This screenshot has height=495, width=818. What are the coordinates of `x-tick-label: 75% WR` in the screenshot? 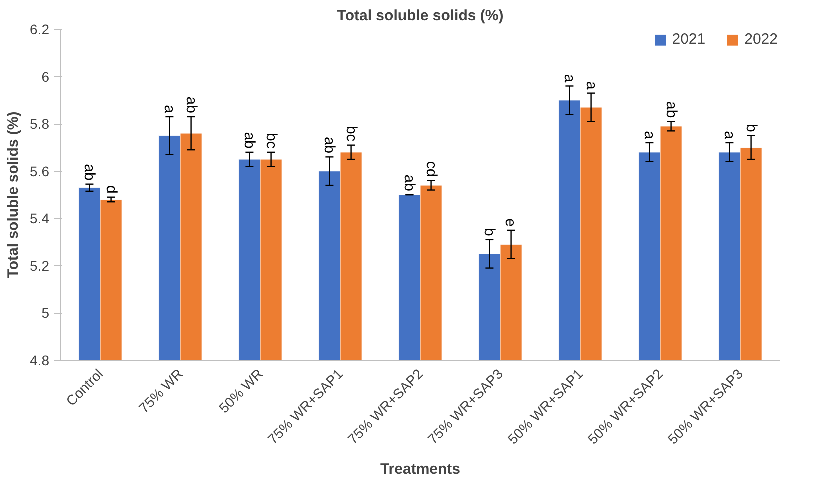 It's located at (161, 391).